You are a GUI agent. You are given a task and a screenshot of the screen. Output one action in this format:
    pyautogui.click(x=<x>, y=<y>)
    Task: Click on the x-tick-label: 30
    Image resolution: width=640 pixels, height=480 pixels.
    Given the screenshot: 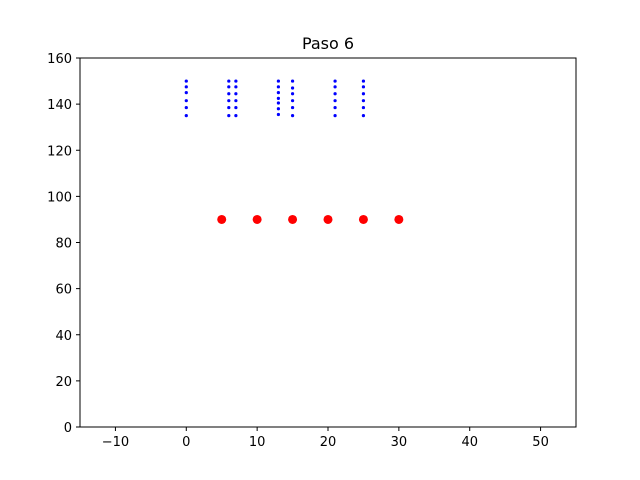 What is the action you would take?
    pyautogui.click(x=399, y=442)
    